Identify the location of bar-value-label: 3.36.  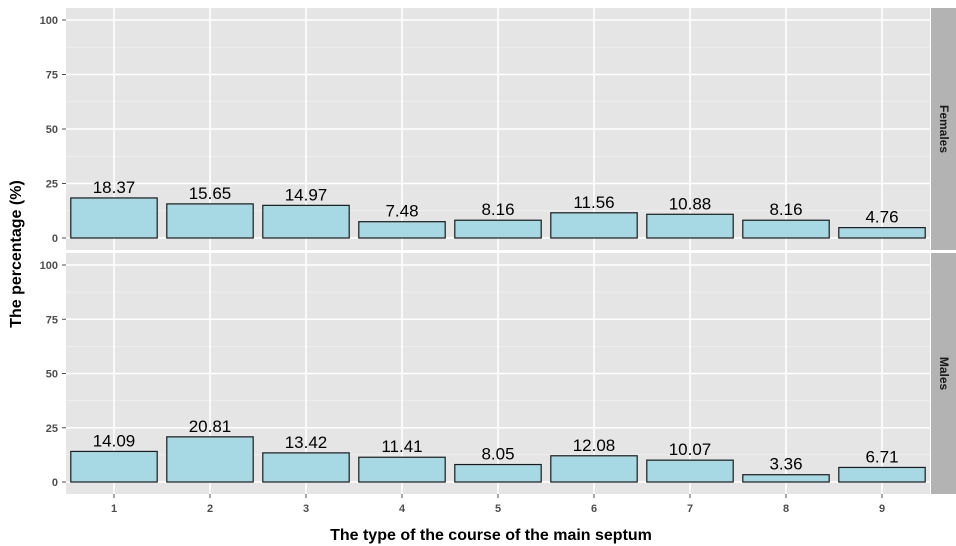
(785, 464).